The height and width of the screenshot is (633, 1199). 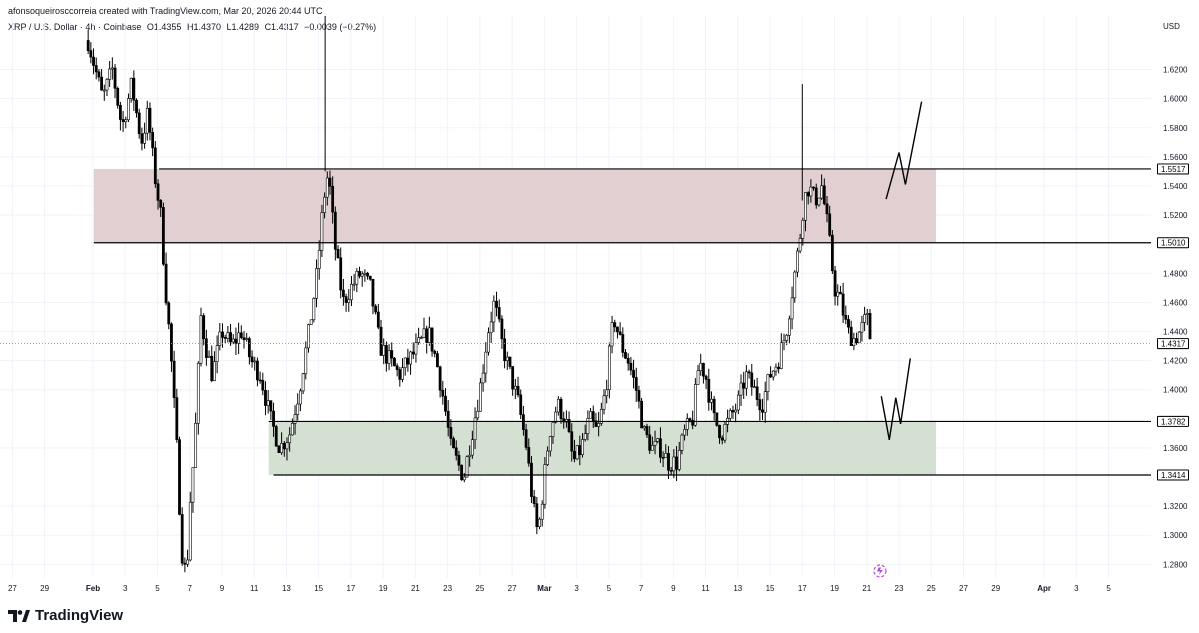 I want to click on tradingview-brand: TradingView, so click(x=65, y=615).